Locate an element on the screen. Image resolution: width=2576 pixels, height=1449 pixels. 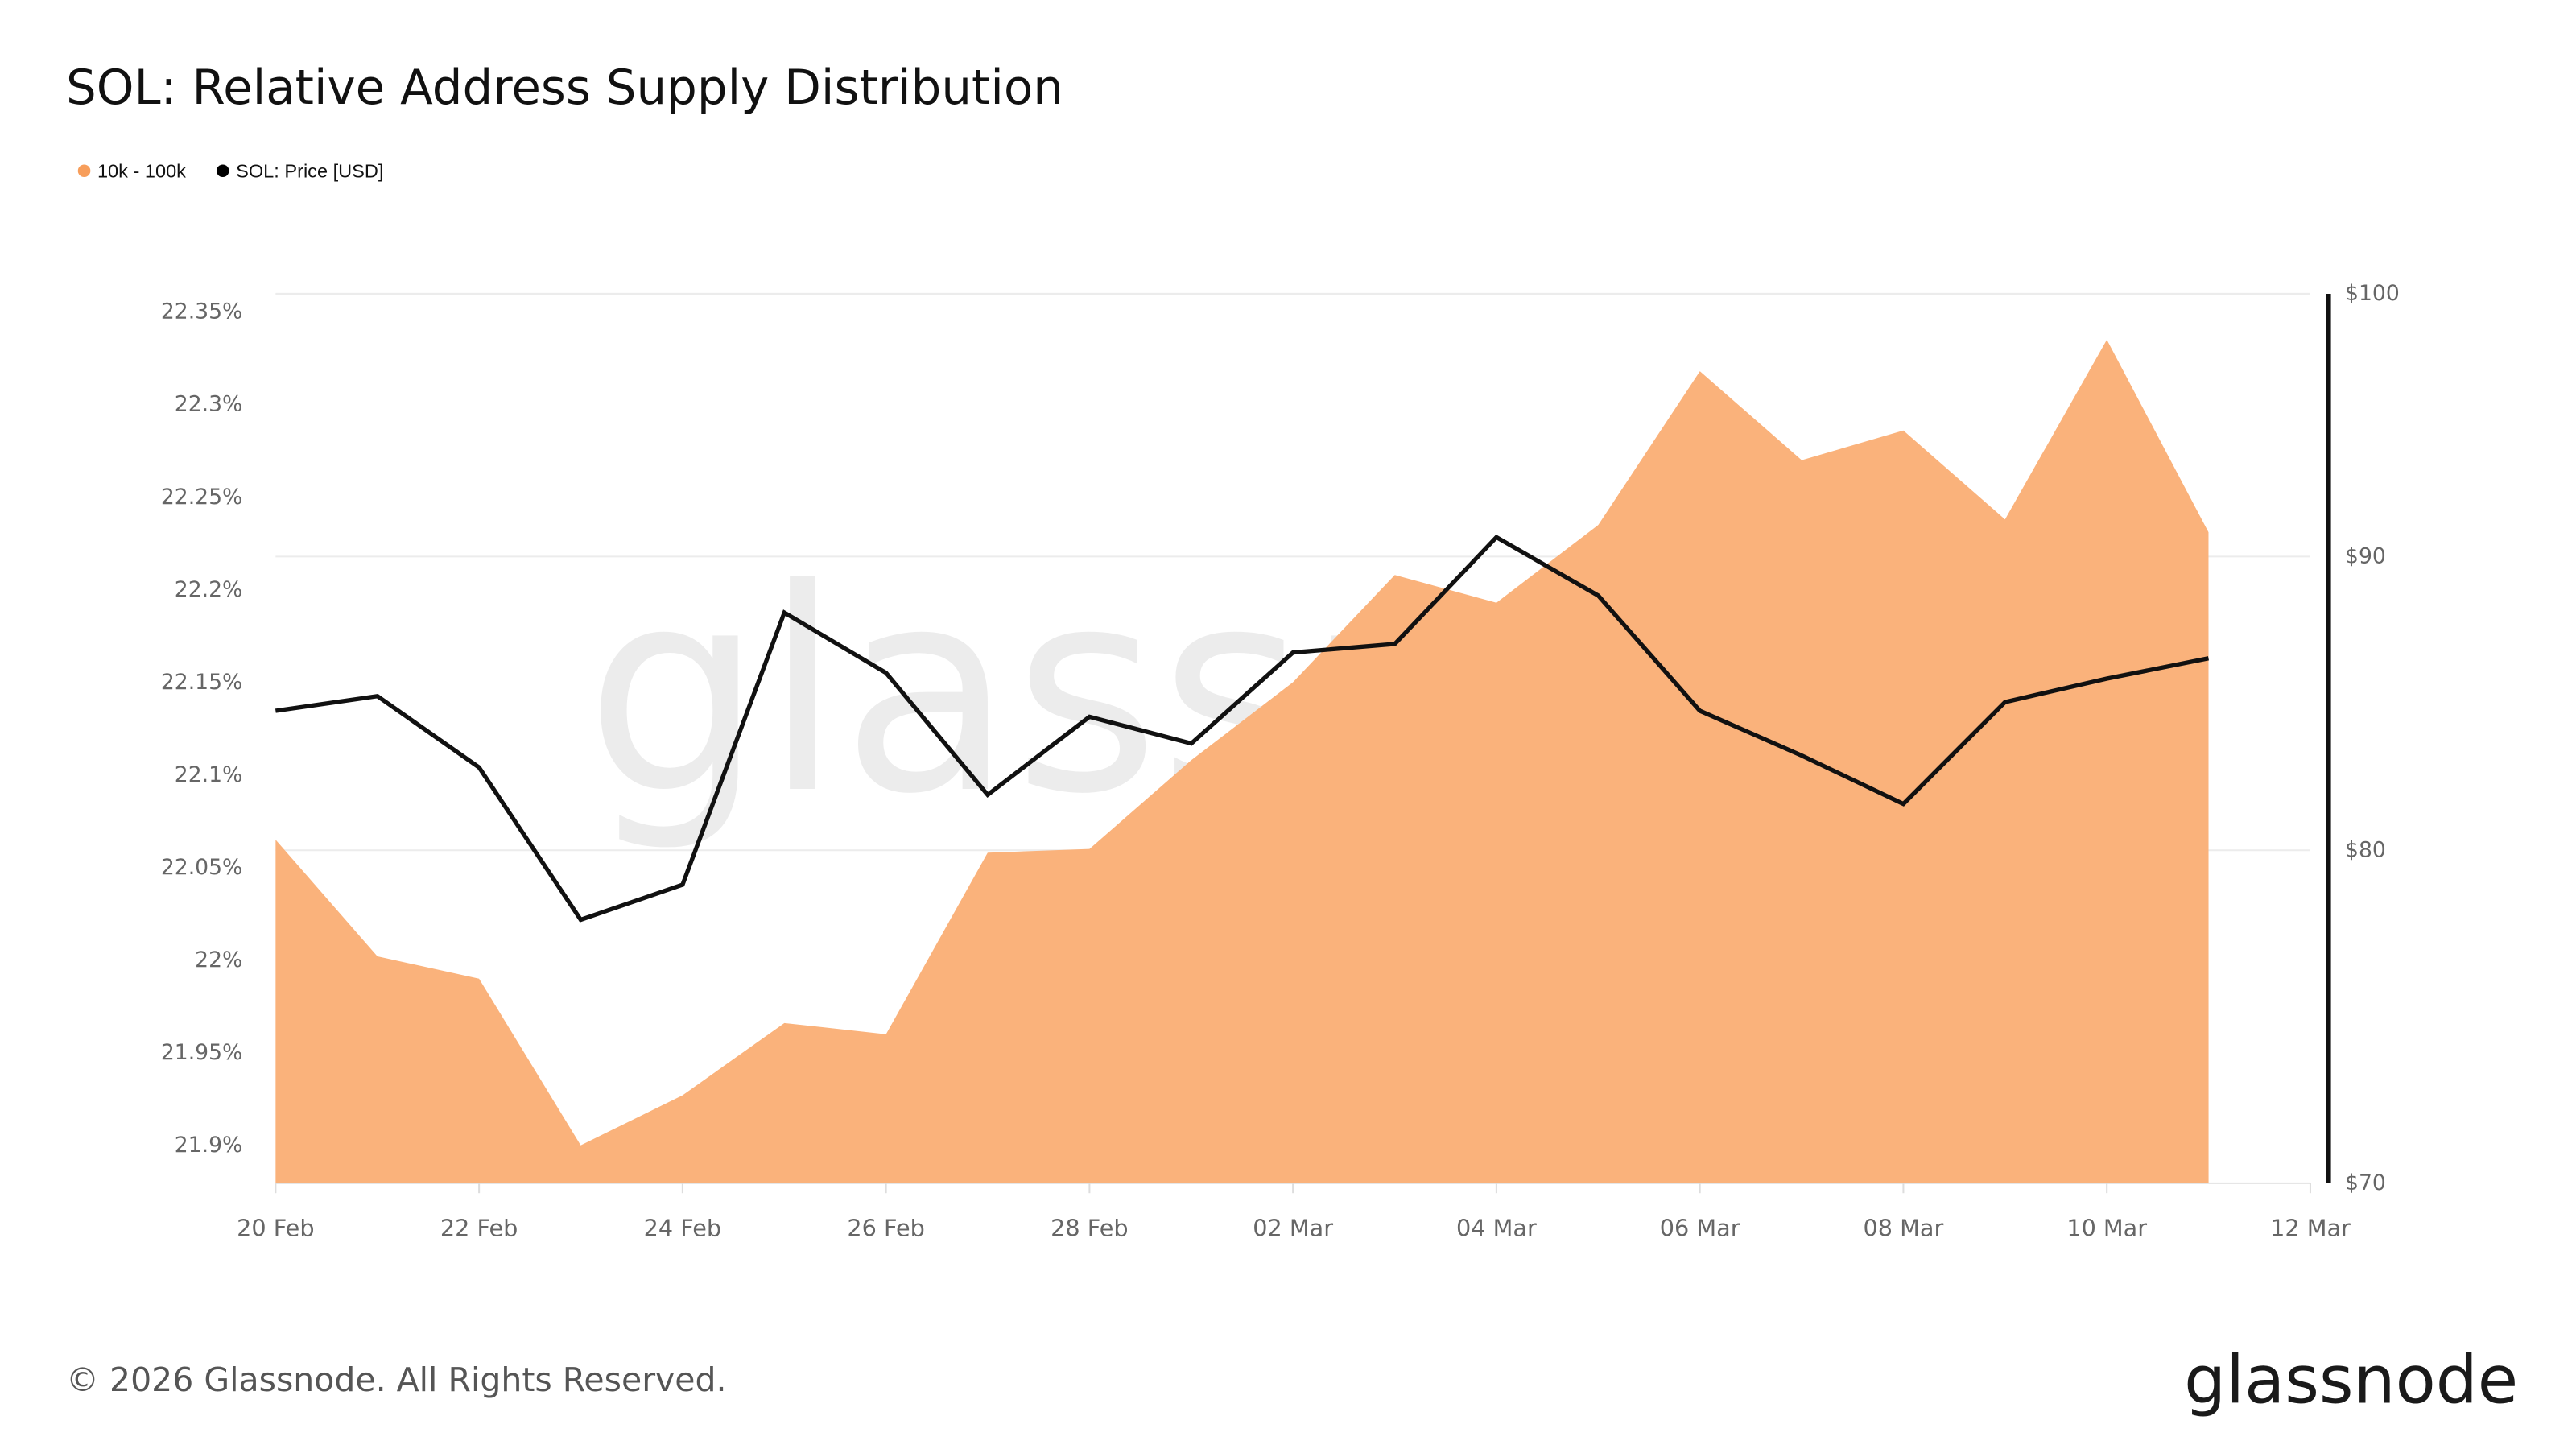
x-tick-label: 02 Mar is located at coordinates (1293, 1227).